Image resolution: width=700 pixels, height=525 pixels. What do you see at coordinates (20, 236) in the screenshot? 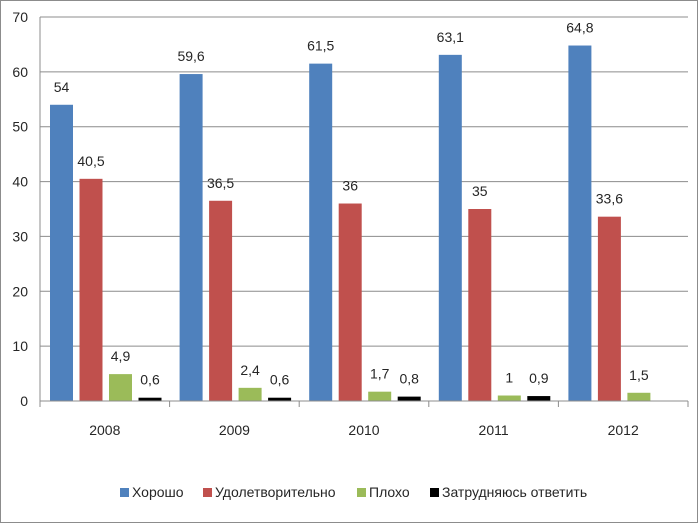
I see `y-tick-label: 30` at bounding box center [20, 236].